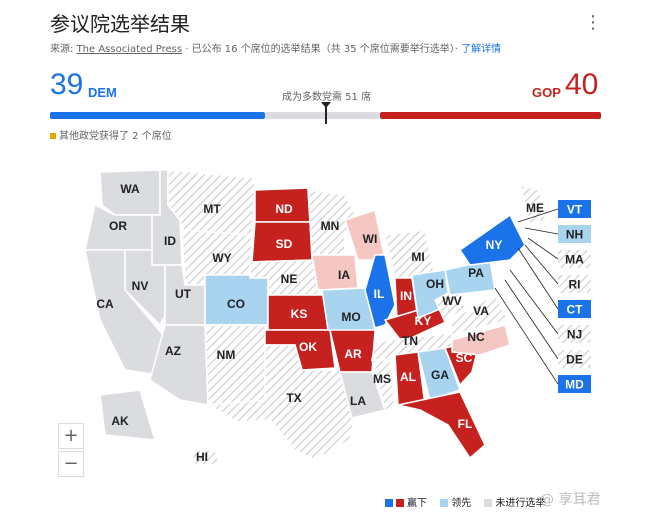 The height and width of the screenshot is (517, 660). I want to click on other-party-note: 其他政党获得了 2 个席位, so click(111, 134).